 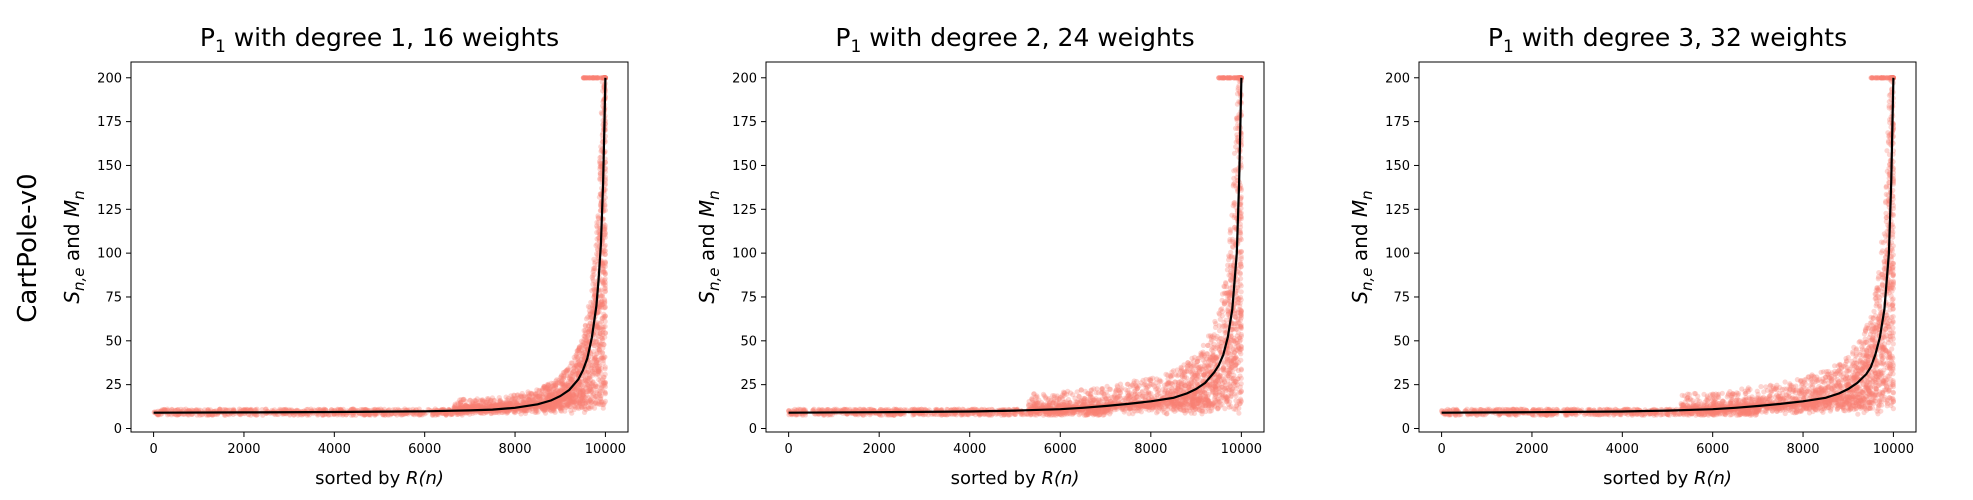 I want to click on y-tick-label: 200, so click(x=109, y=78).